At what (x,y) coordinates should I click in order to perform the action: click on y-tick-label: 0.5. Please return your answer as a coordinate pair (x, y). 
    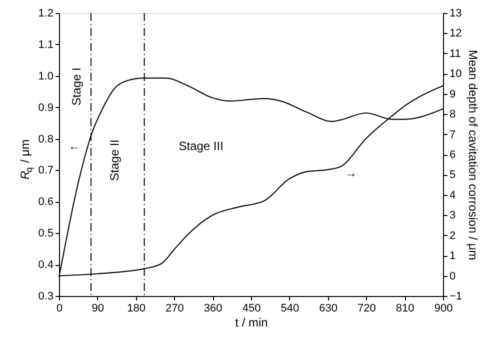
    Looking at the image, I should click on (46, 234).